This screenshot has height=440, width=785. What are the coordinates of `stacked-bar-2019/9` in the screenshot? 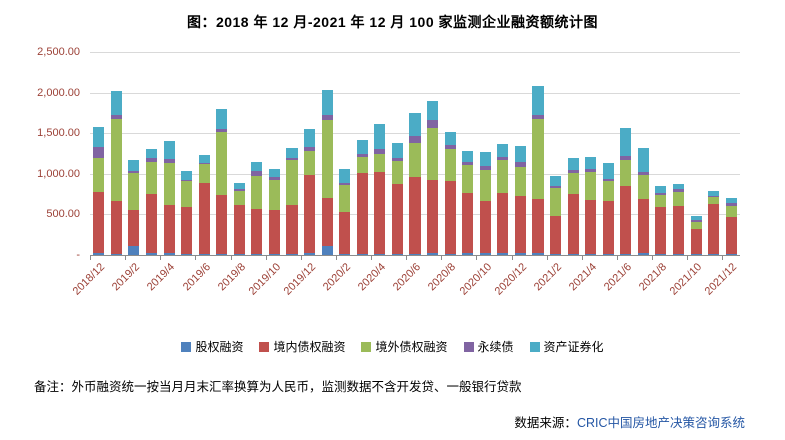 It's located at (257, 208).